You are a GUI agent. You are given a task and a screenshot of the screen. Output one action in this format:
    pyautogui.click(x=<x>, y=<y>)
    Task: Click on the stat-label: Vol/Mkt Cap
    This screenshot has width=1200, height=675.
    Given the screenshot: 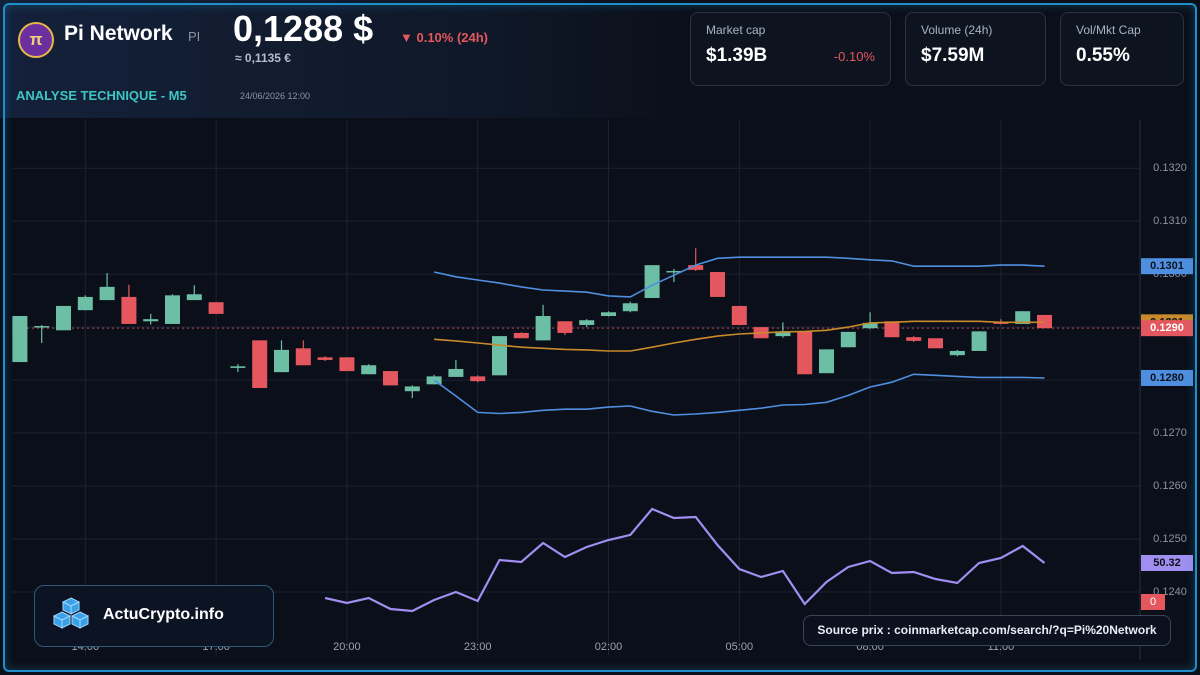 What is the action you would take?
    pyautogui.click(x=1108, y=30)
    